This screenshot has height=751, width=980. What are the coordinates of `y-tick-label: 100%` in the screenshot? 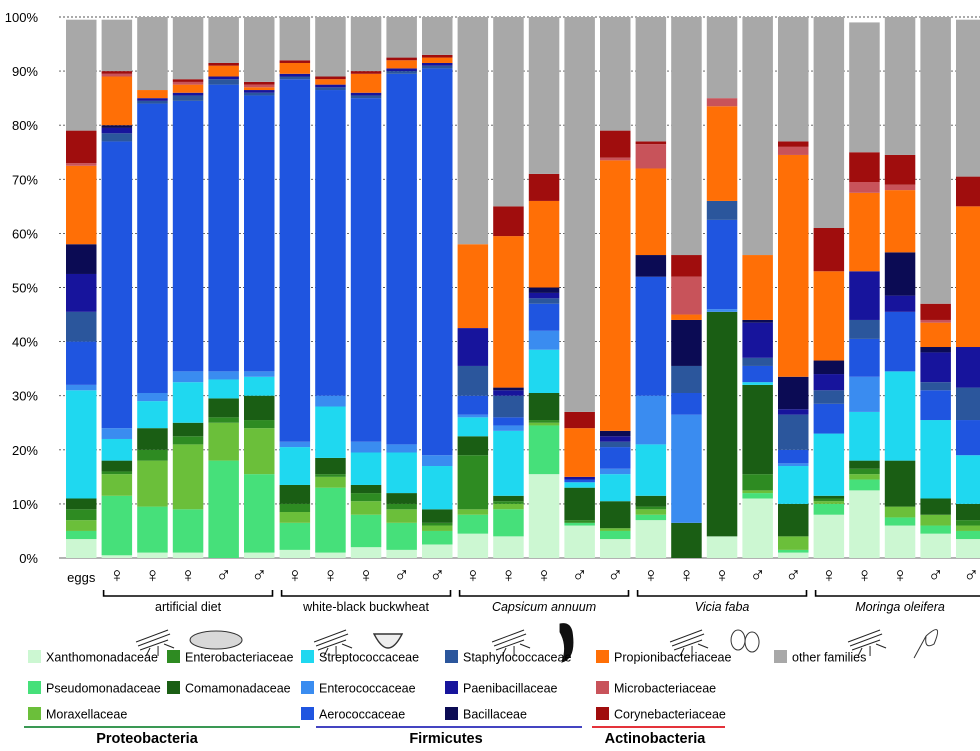 It's located at (22, 17).